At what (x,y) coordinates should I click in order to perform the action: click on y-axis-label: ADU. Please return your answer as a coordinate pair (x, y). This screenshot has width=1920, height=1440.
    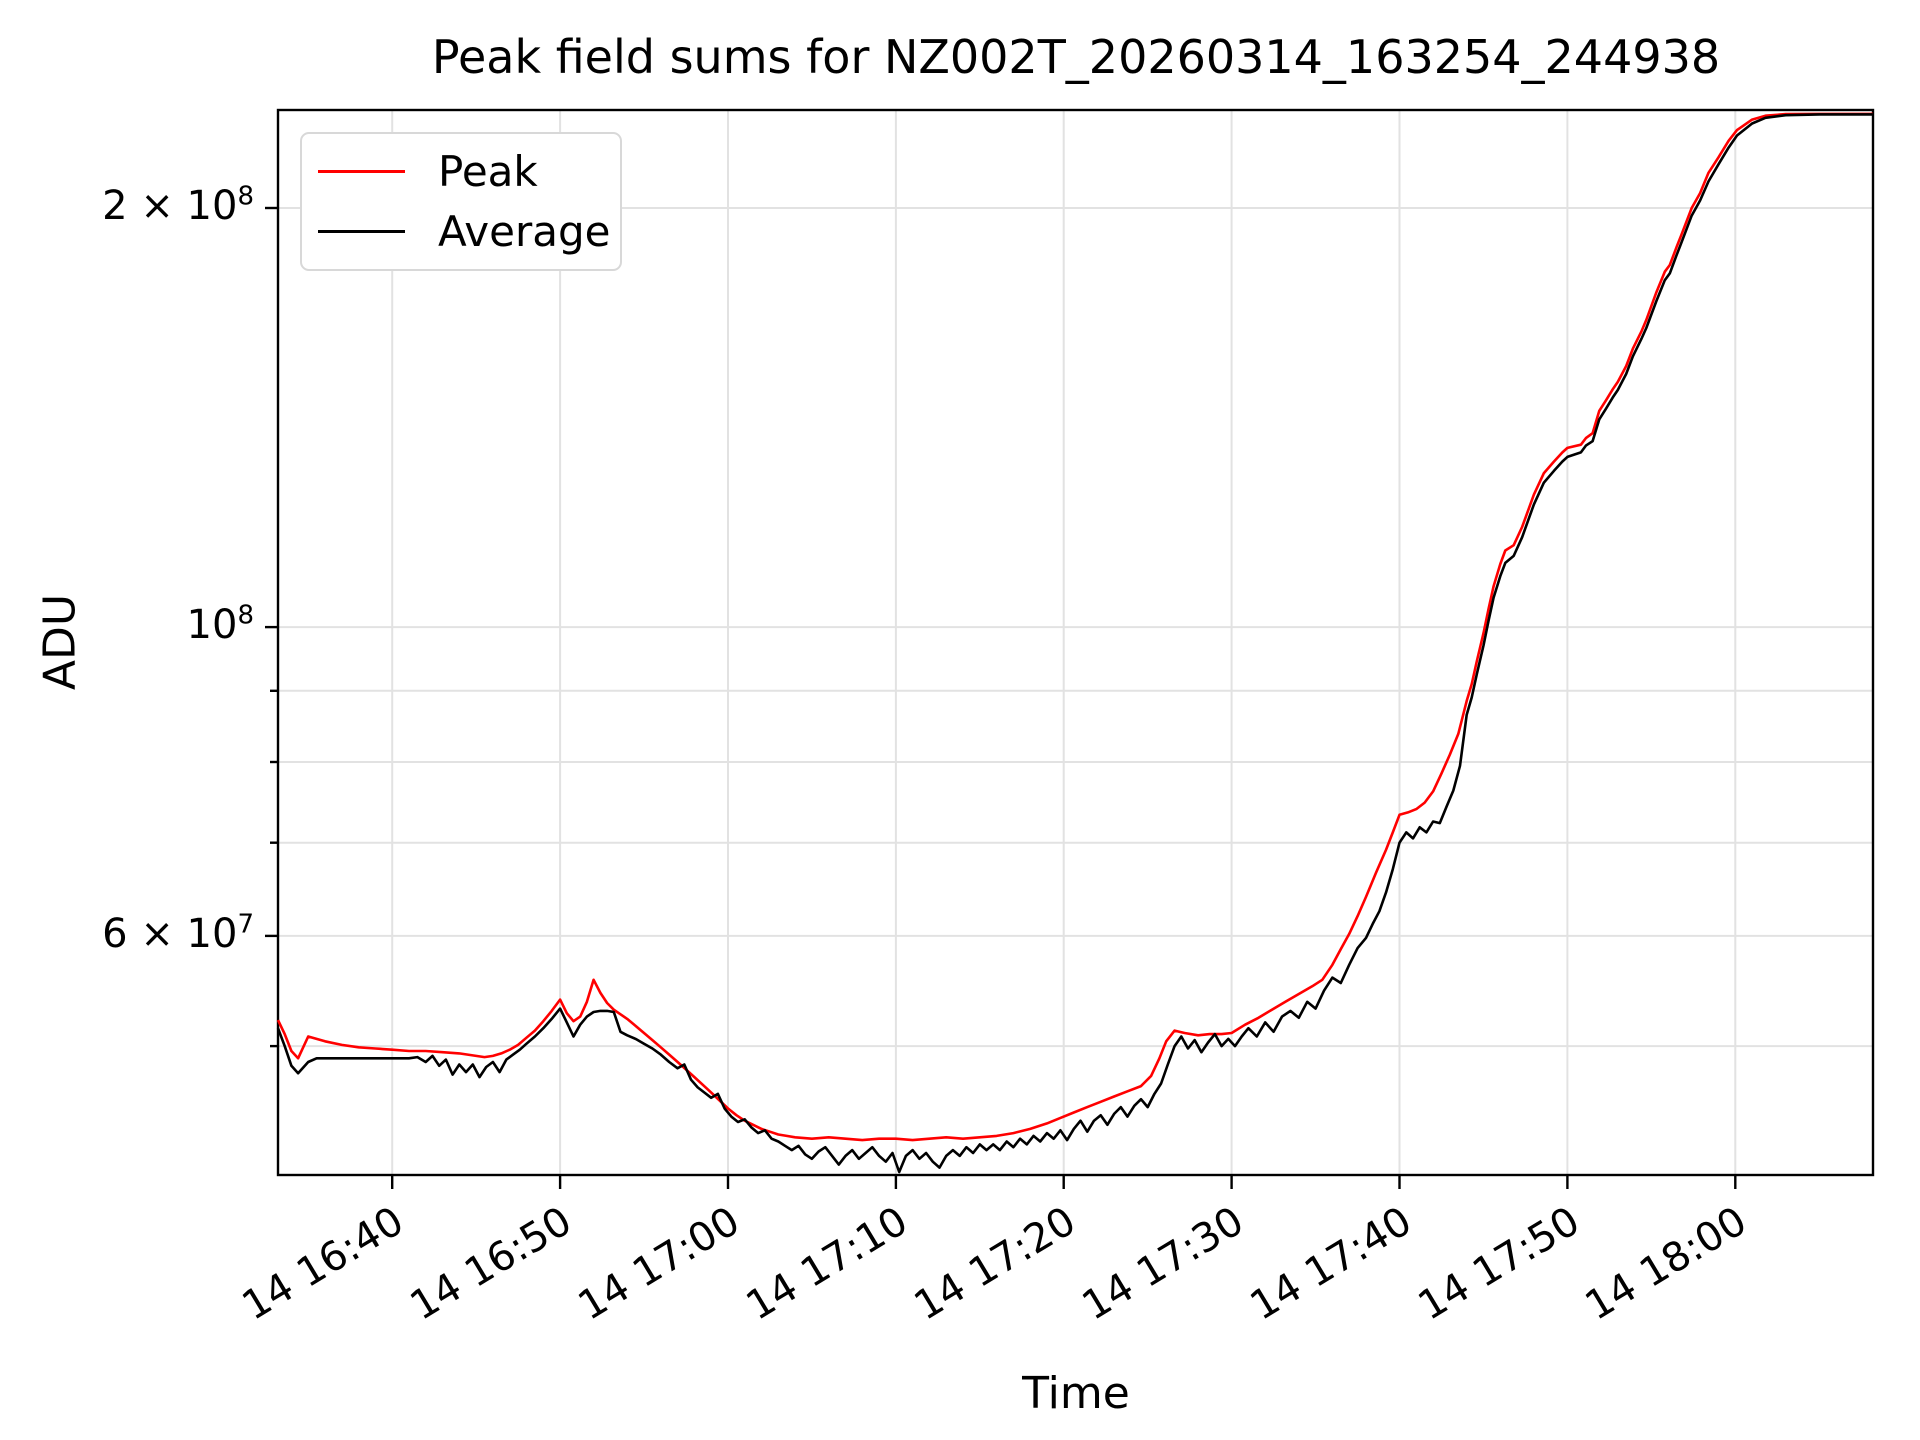
    Looking at the image, I should click on (60, 642).